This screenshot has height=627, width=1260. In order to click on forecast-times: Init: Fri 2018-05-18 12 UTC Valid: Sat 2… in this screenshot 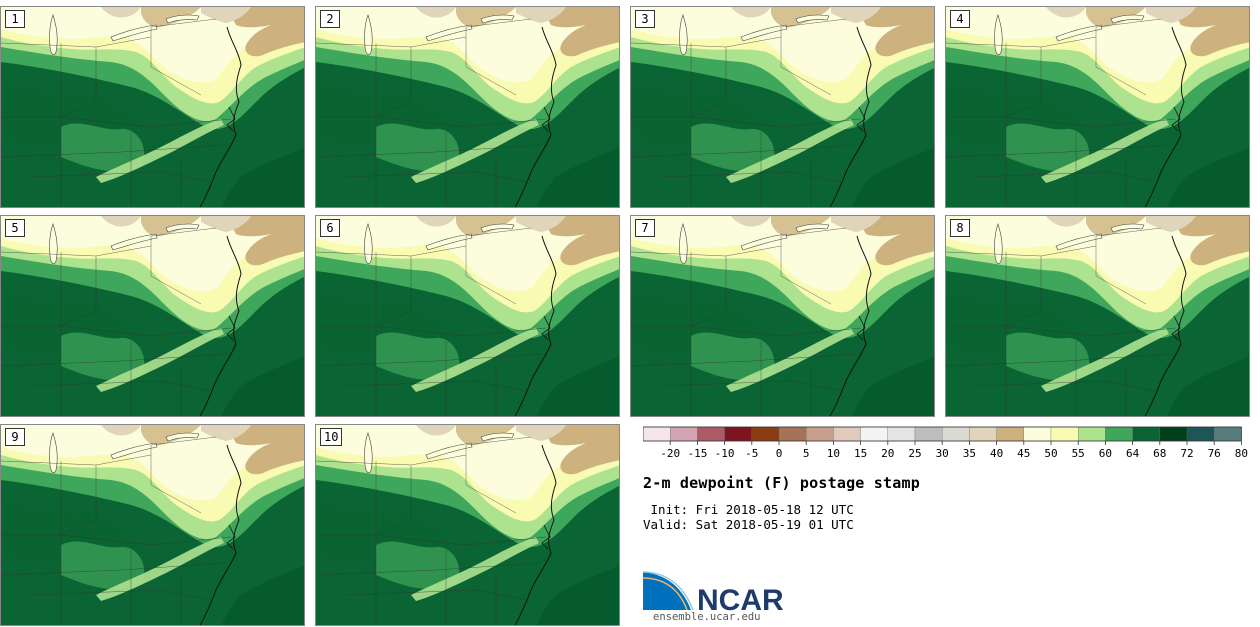, I will do `click(748, 517)`.